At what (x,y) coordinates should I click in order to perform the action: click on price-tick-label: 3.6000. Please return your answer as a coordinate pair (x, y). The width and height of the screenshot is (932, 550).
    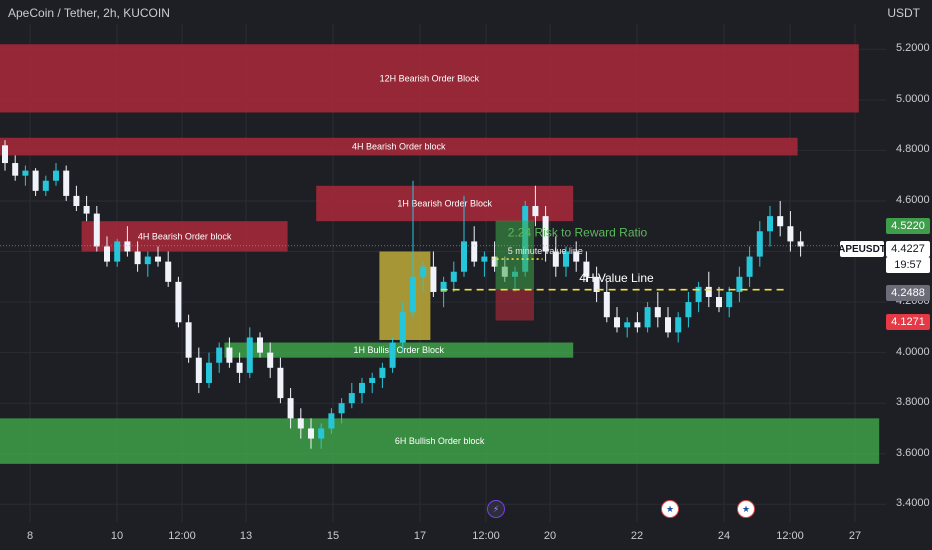
    Looking at the image, I should click on (913, 452).